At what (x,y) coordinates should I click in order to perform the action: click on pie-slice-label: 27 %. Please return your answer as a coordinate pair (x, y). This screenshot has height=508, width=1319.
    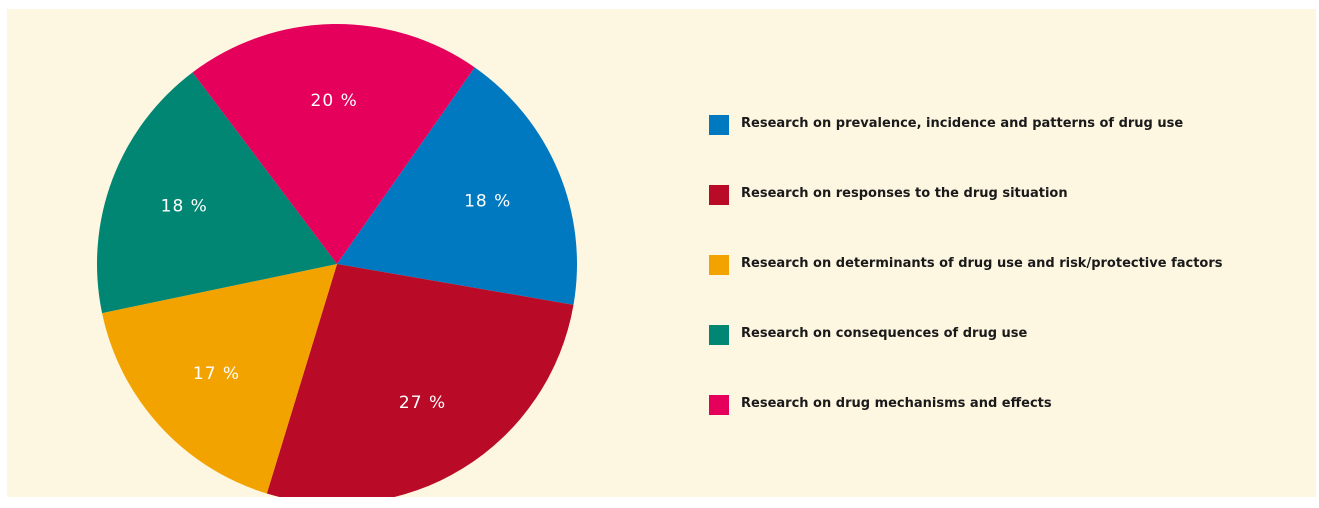
    Looking at the image, I should click on (422, 403).